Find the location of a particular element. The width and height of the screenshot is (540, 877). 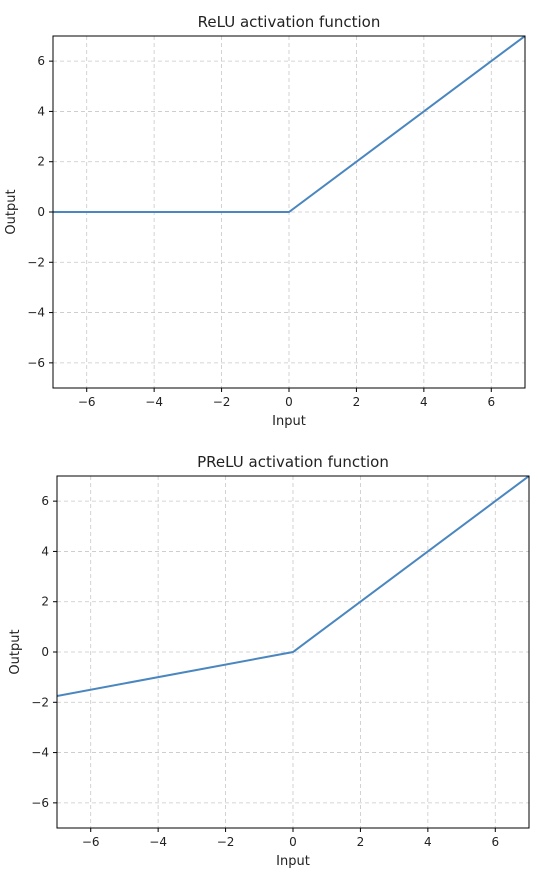

chart-title: PReLU activation function is located at coordinates (293, 462).